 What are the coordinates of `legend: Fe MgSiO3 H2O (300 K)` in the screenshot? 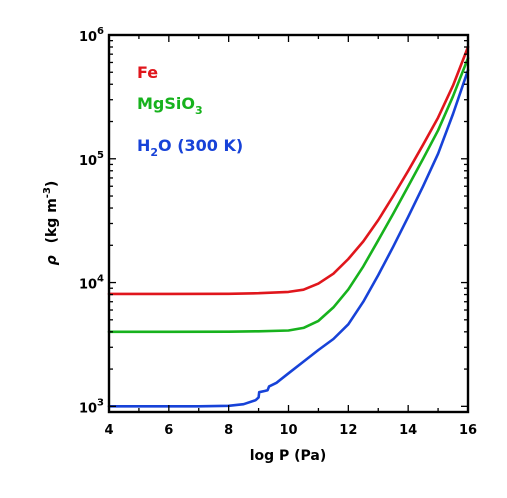 It's located at (190, 111).